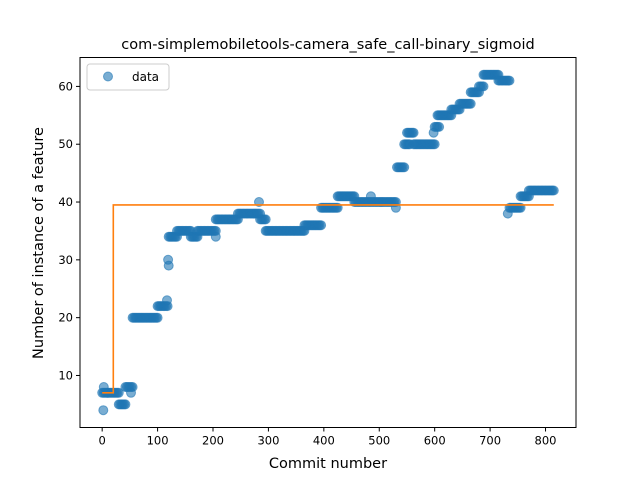 Image resolution: width=640 pixels, height=480 pixels. What do you see at coordinates (379, 441) in the screenshot?
I see `x-tick-label: 500` at bounding box center [379, 441].